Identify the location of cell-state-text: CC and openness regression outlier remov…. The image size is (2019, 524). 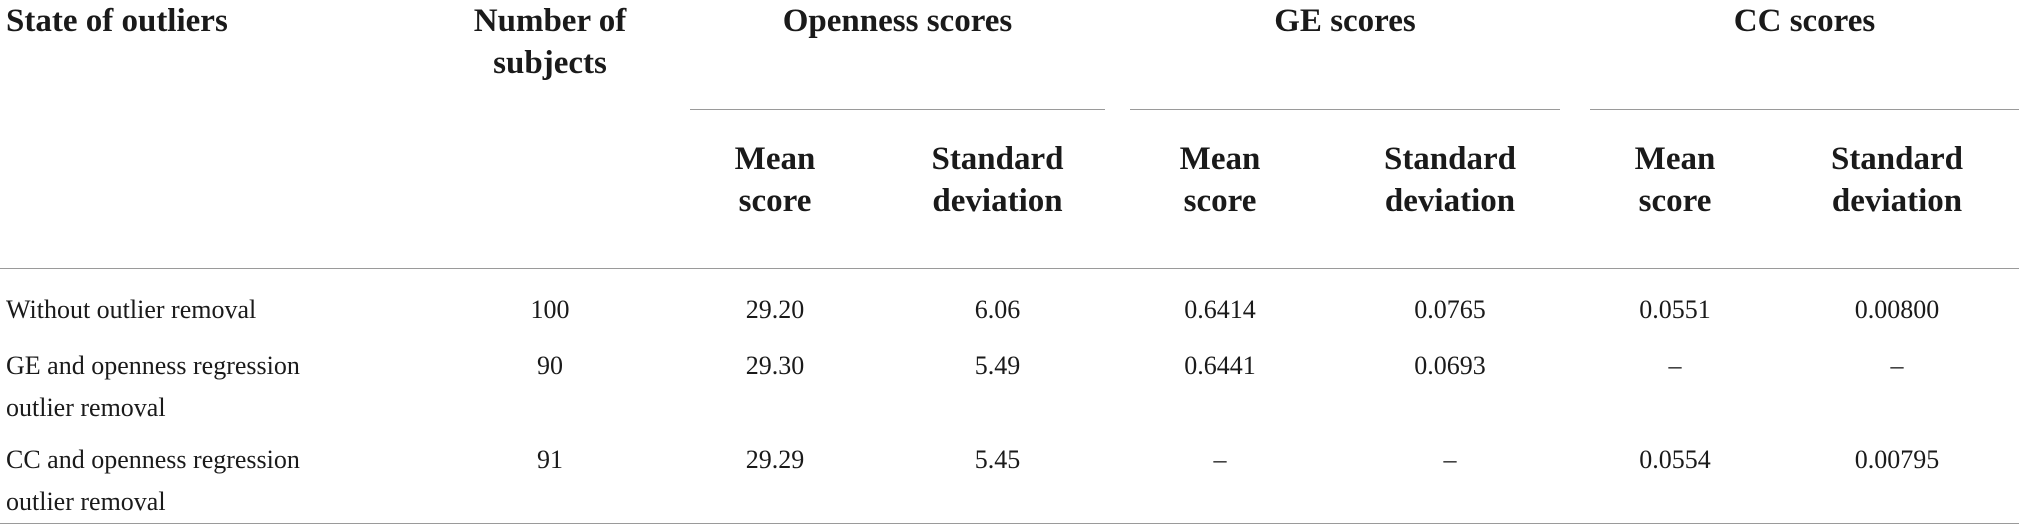
(186, 481).